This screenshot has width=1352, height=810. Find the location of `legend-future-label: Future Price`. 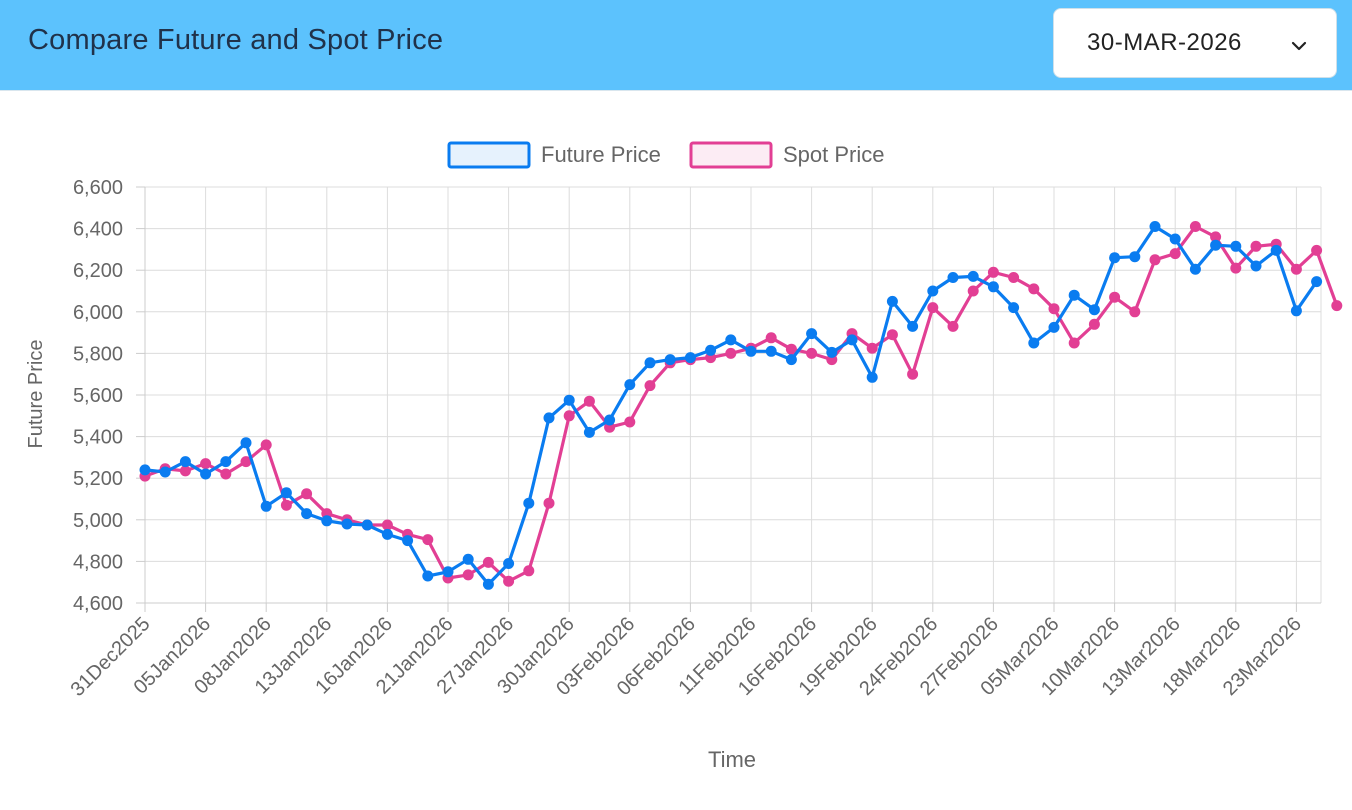

legend-future-label: Future Price is located at coordinates (601, 154).